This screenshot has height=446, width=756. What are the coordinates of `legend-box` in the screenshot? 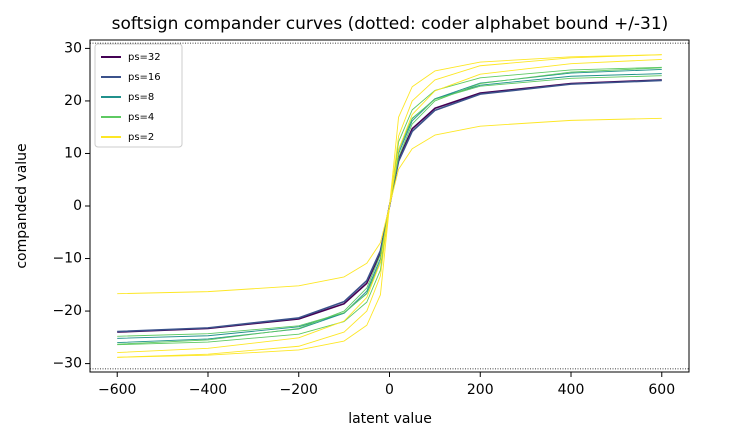 It's located at (138, 95).